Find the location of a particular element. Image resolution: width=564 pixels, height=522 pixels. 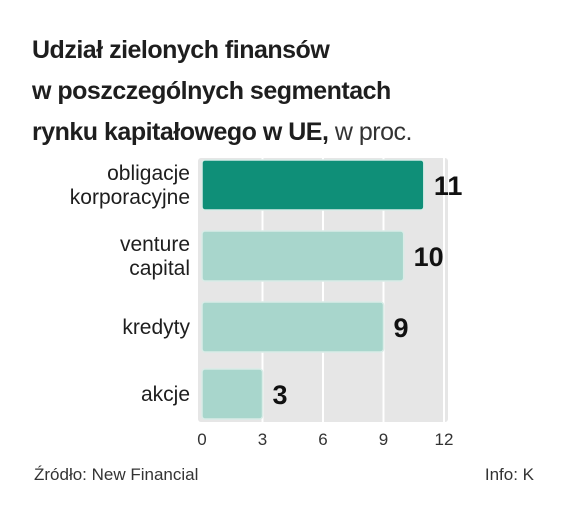

chart-title-line-3-bold: rynku kapitałowego w UE, is located at coordinates (180, 132).